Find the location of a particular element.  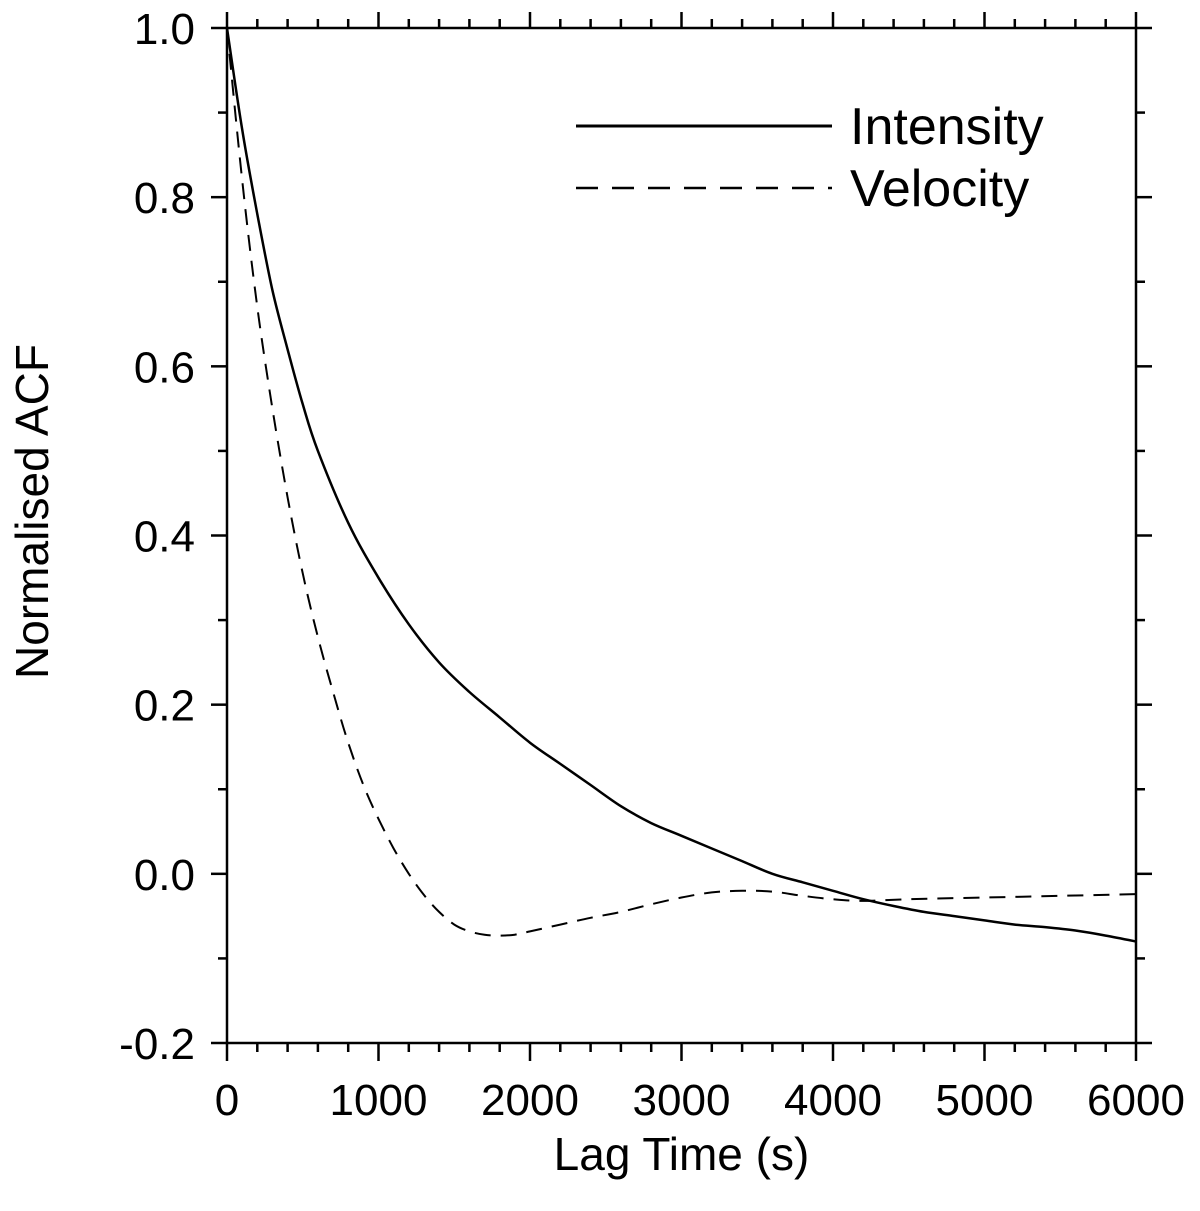

x-tick-label: 3000 is located at coordinates (682, 1100).